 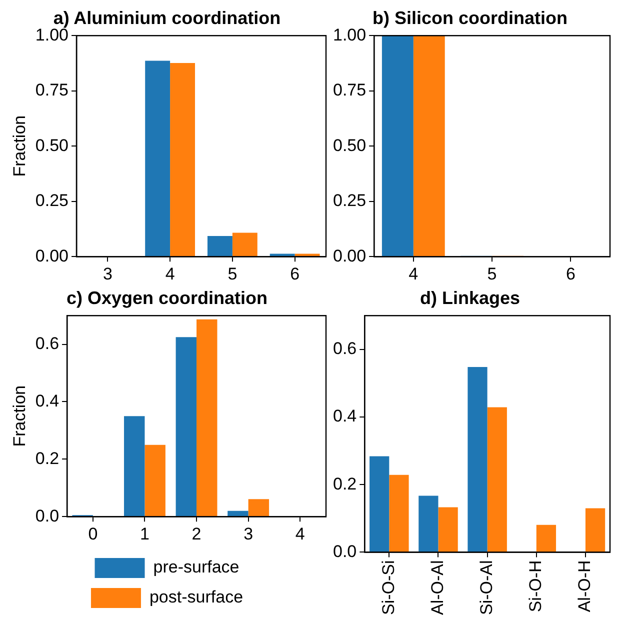 I want to click on x-tick-label: Si-O-Si, so click(x=388, y=588).